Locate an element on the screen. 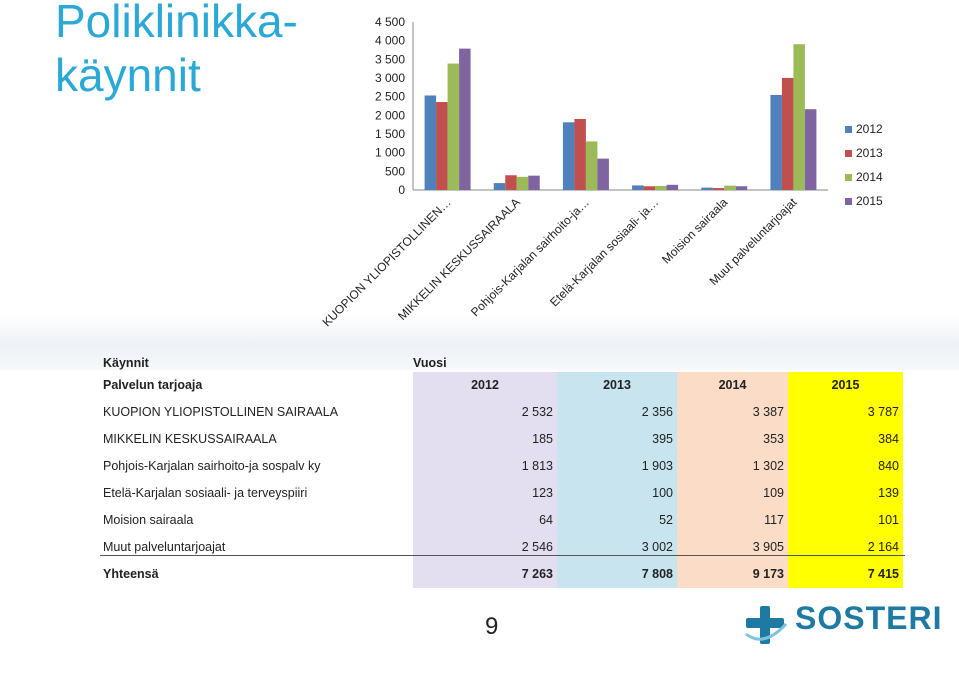  value-cell: 2 356 is located at coordinates (617, 412).